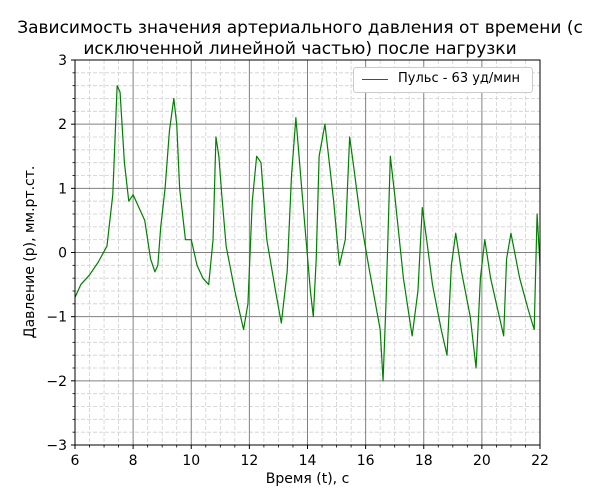 This screenshot has width=600, height=500. Describe the element at coordinates (459, 78) in the screenshot. I see `legend-entry-label: Пульс - 63 уд/мин` at that location.